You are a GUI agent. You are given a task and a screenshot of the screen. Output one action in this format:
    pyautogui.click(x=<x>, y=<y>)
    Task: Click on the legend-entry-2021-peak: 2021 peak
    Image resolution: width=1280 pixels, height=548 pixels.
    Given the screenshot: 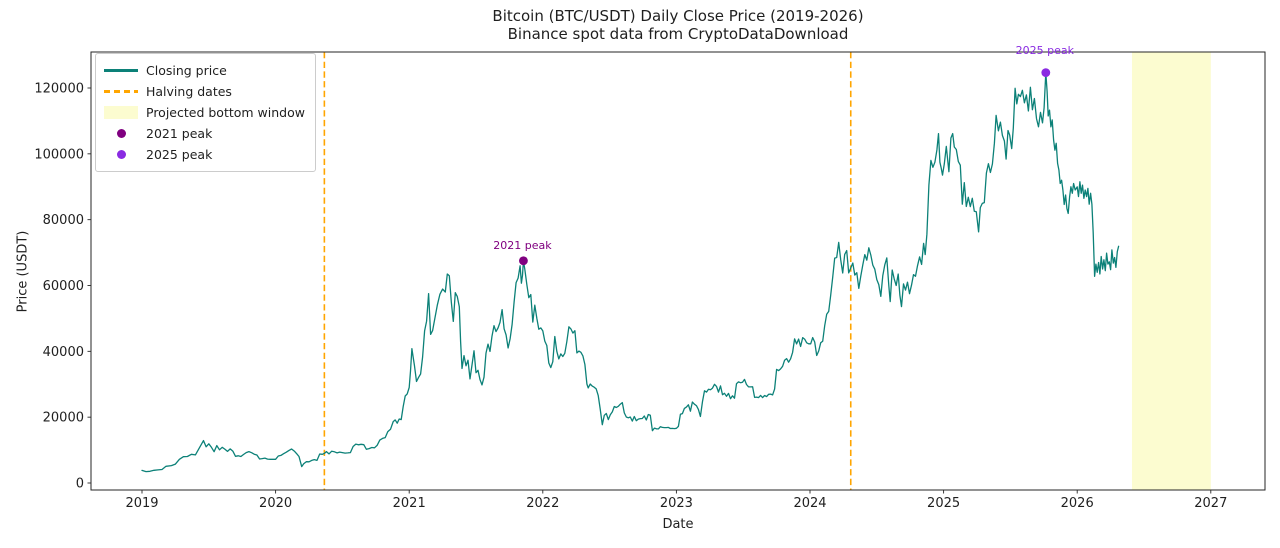 What is the action you would take?
    pyautogui.click(x=204, y=133)
    